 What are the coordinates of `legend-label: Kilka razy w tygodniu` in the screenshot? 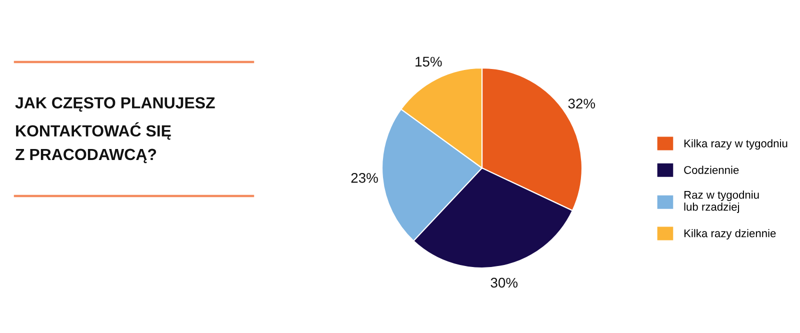 It's located at (736, 144).